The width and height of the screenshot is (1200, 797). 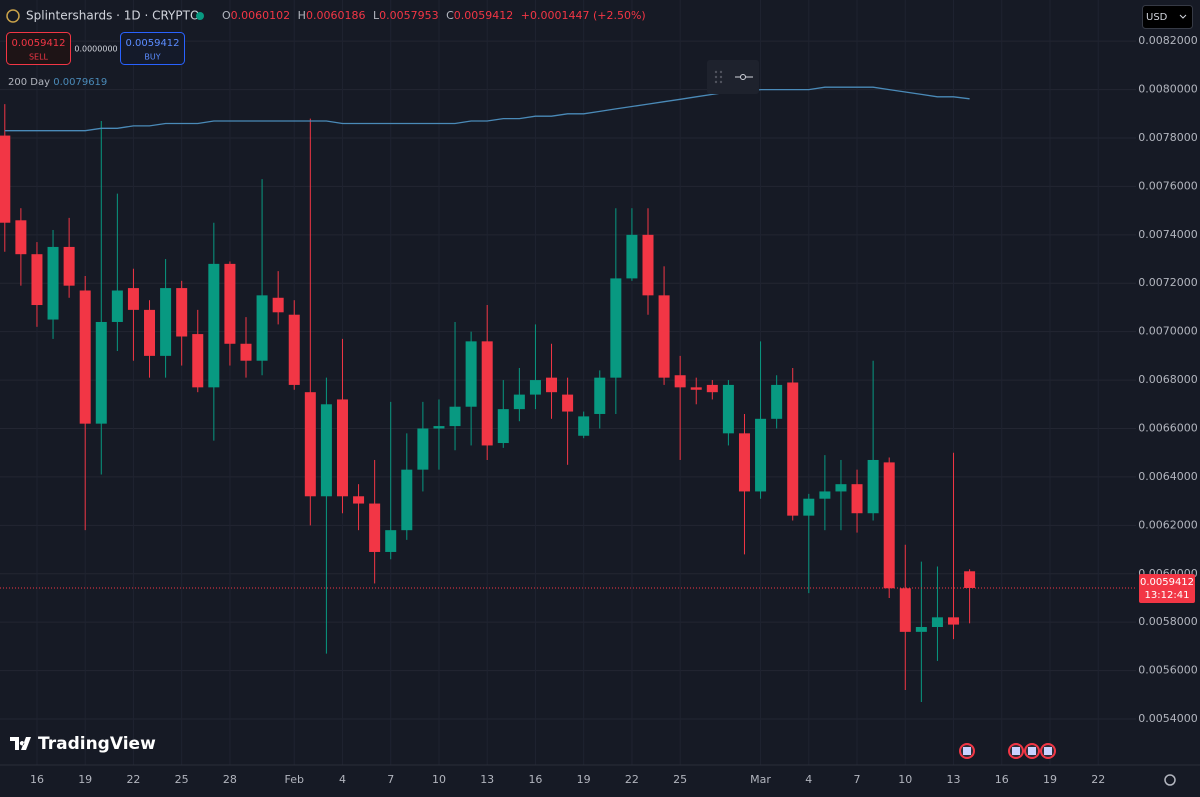 What do you see at coordinates (95, 49) in the screenshot?
I see `spread: 0.0000000` at bounding box center [95, 49].